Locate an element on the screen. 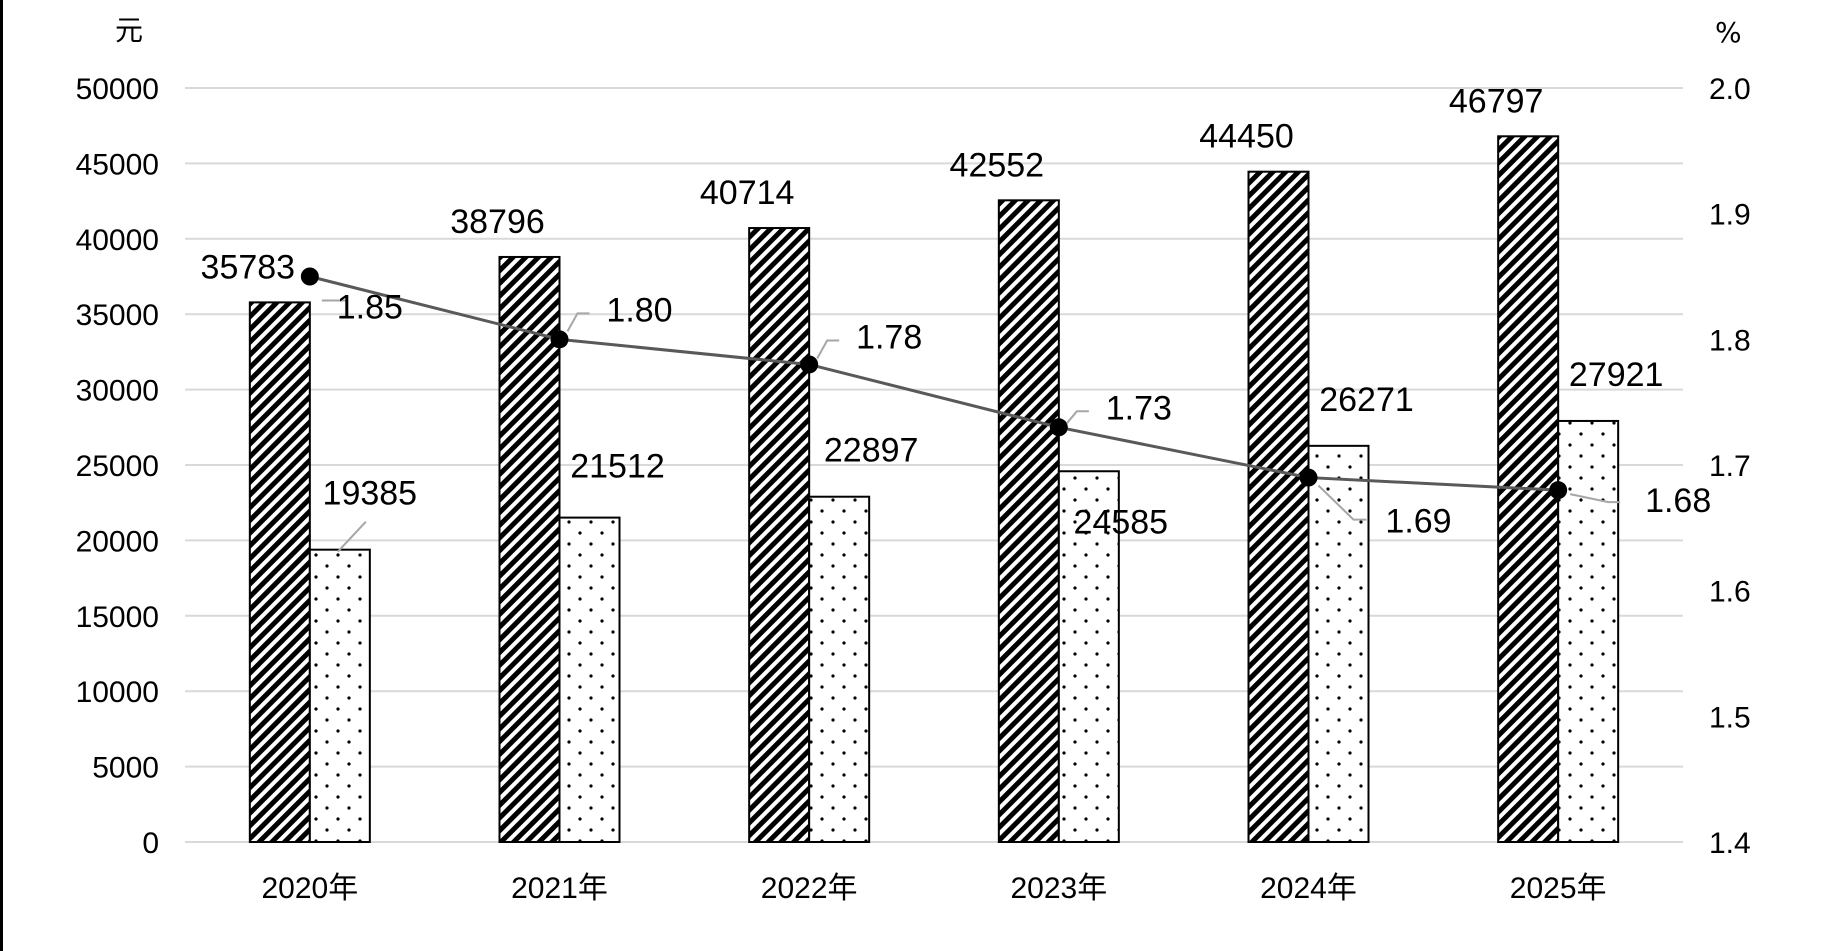 Image resolution: width=1836 pixels, height=951 pixels. y-right-tick-label: 1.5 is located at coordinates (1730, 717).